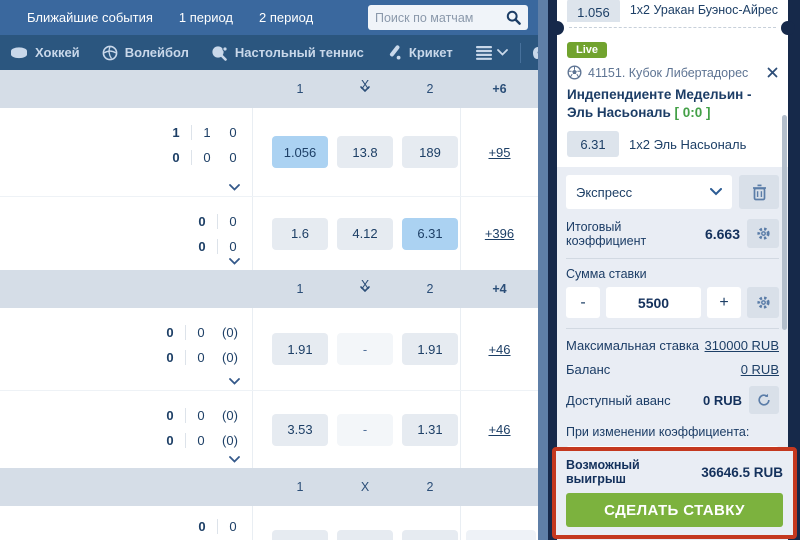 The height and width of the screenshot is (540, 800). What do you see at coordinates (722, 400) in the screenshot?
I see `advance-value: 0 RUB` at bounding box center [722, 400].